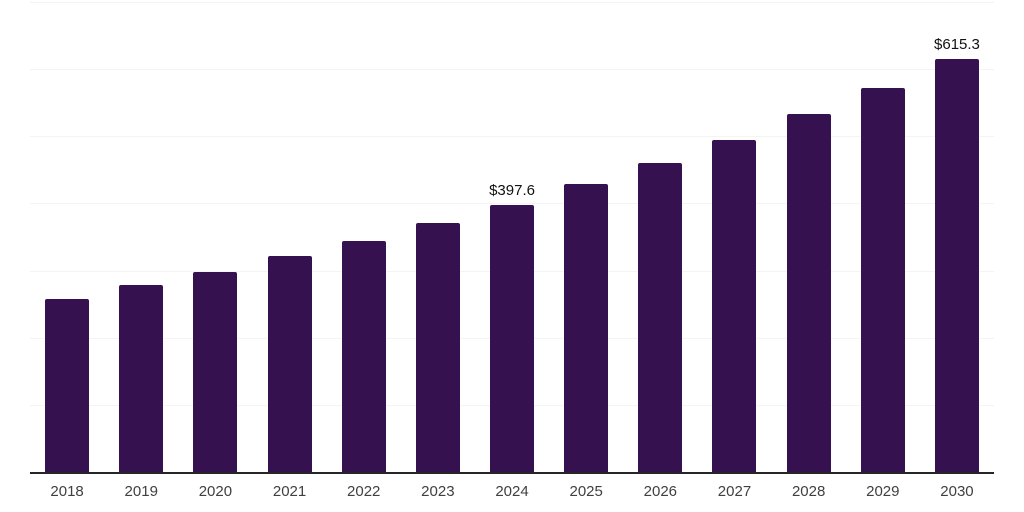 The height and width of the screenshot is (512, 1024). What do you see at coordinates (437, 347) in the screenshot?
I see `bar-2023` at bounding box center [437, 347].